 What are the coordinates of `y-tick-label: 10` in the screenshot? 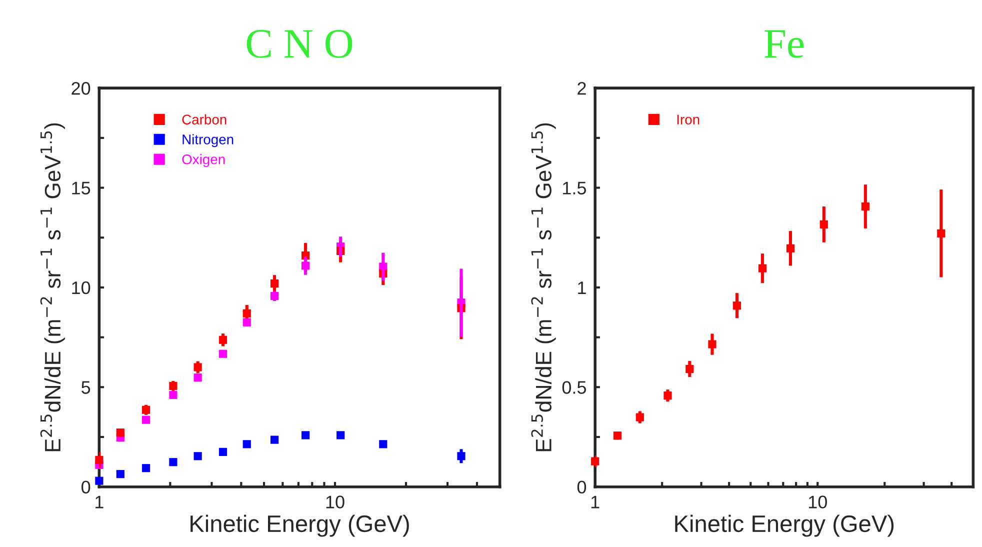 It's located at (81, 287).